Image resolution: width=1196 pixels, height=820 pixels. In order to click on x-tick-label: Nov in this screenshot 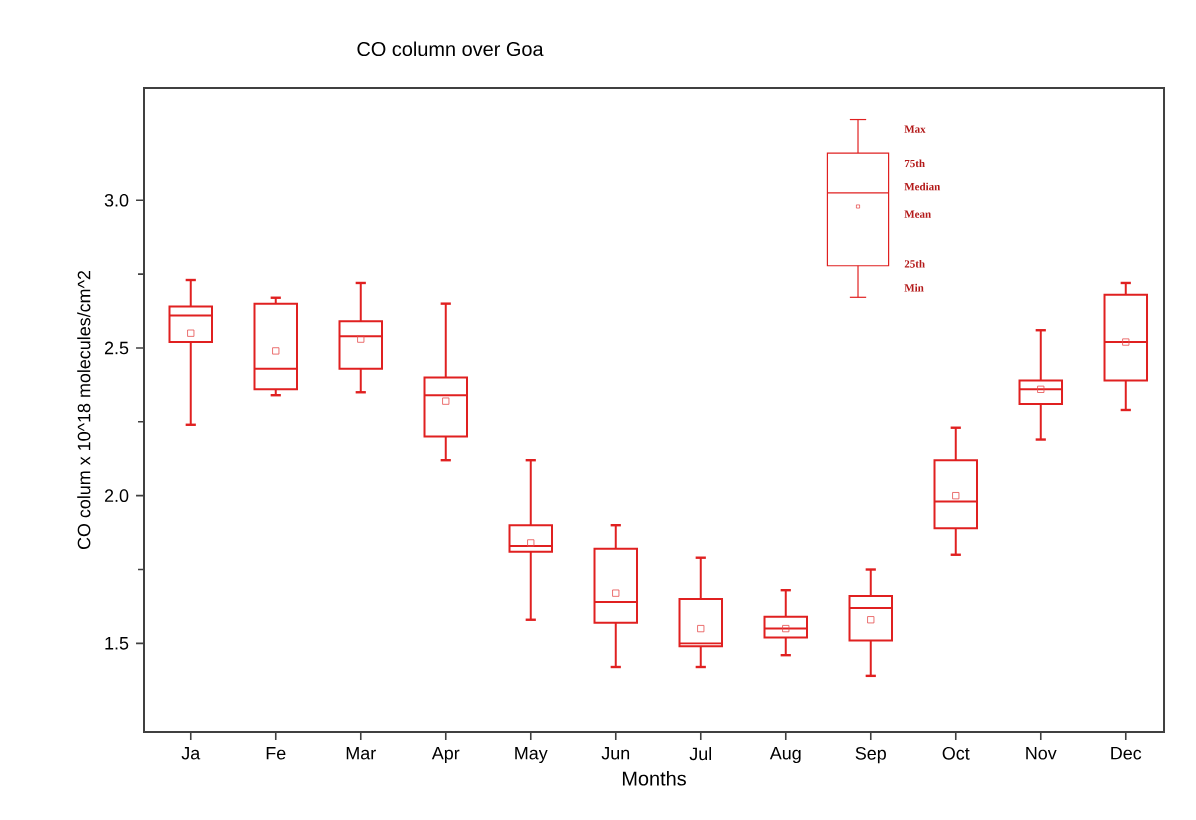, I will do `click(1041, 753)`.